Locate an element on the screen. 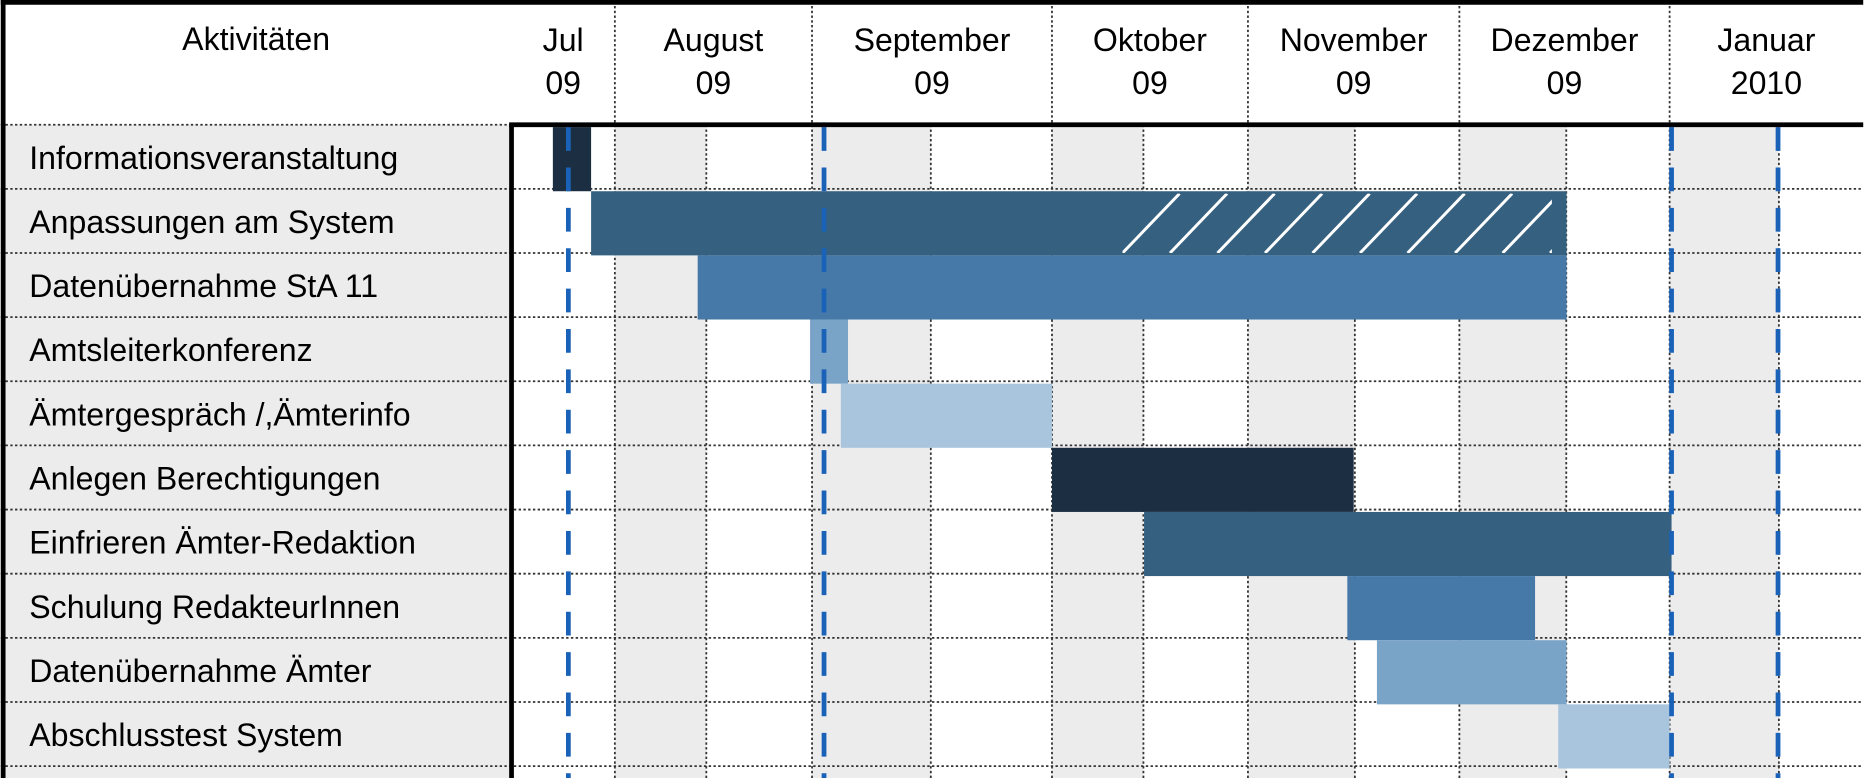  task-label: Amtsleiterkonferenz is located at coordinates (170, 350).